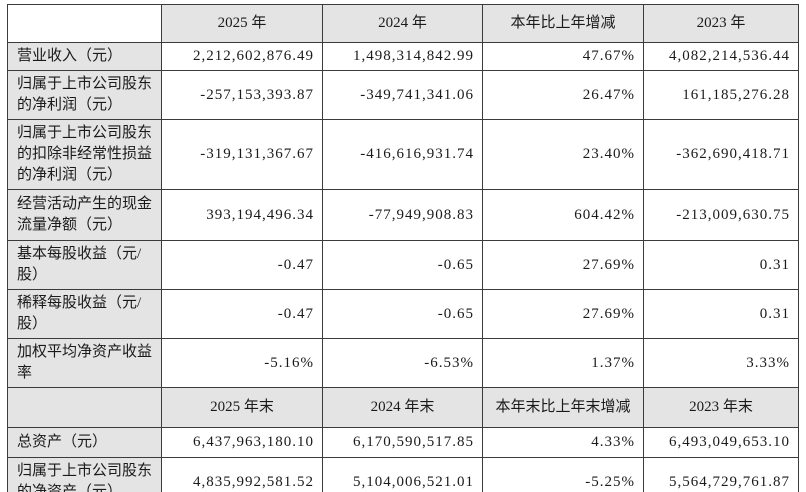 Image resolution: width=806 pixels, height=492 pixels. I want to click on header-row-annual: 2025 年 2024 年 本年比上年增减 2023 年, so click(403, 23).